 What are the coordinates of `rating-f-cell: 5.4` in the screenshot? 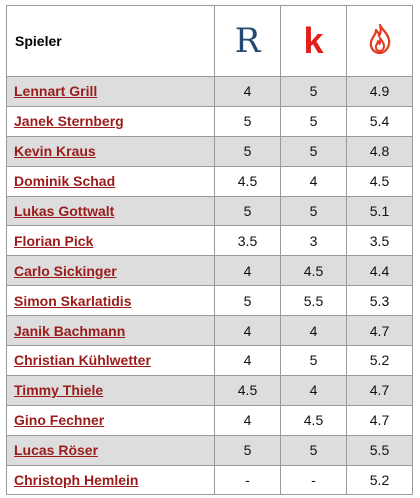 It's located at (379, 121).